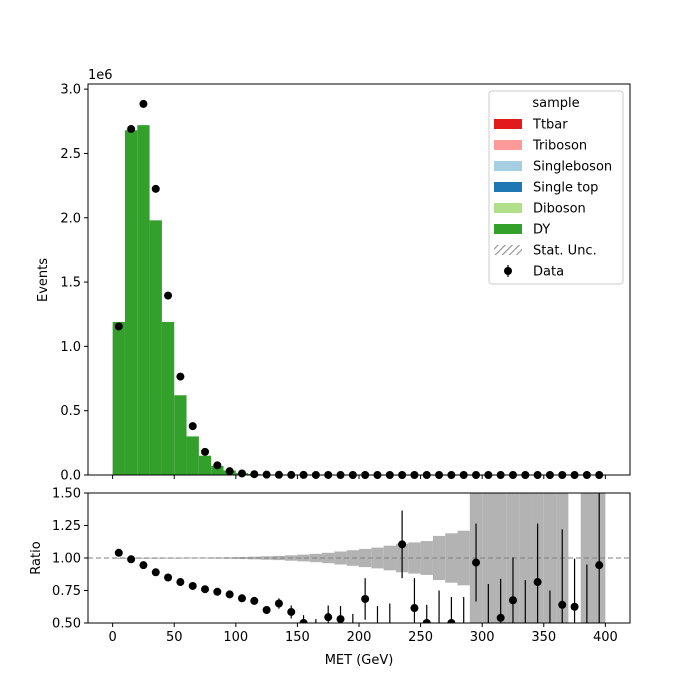 This screenshot has width=700, height=700. Describe the element at coordinates (540, 146) in the screenshot. I see `legend-item-triboson: Triboson` at that location.